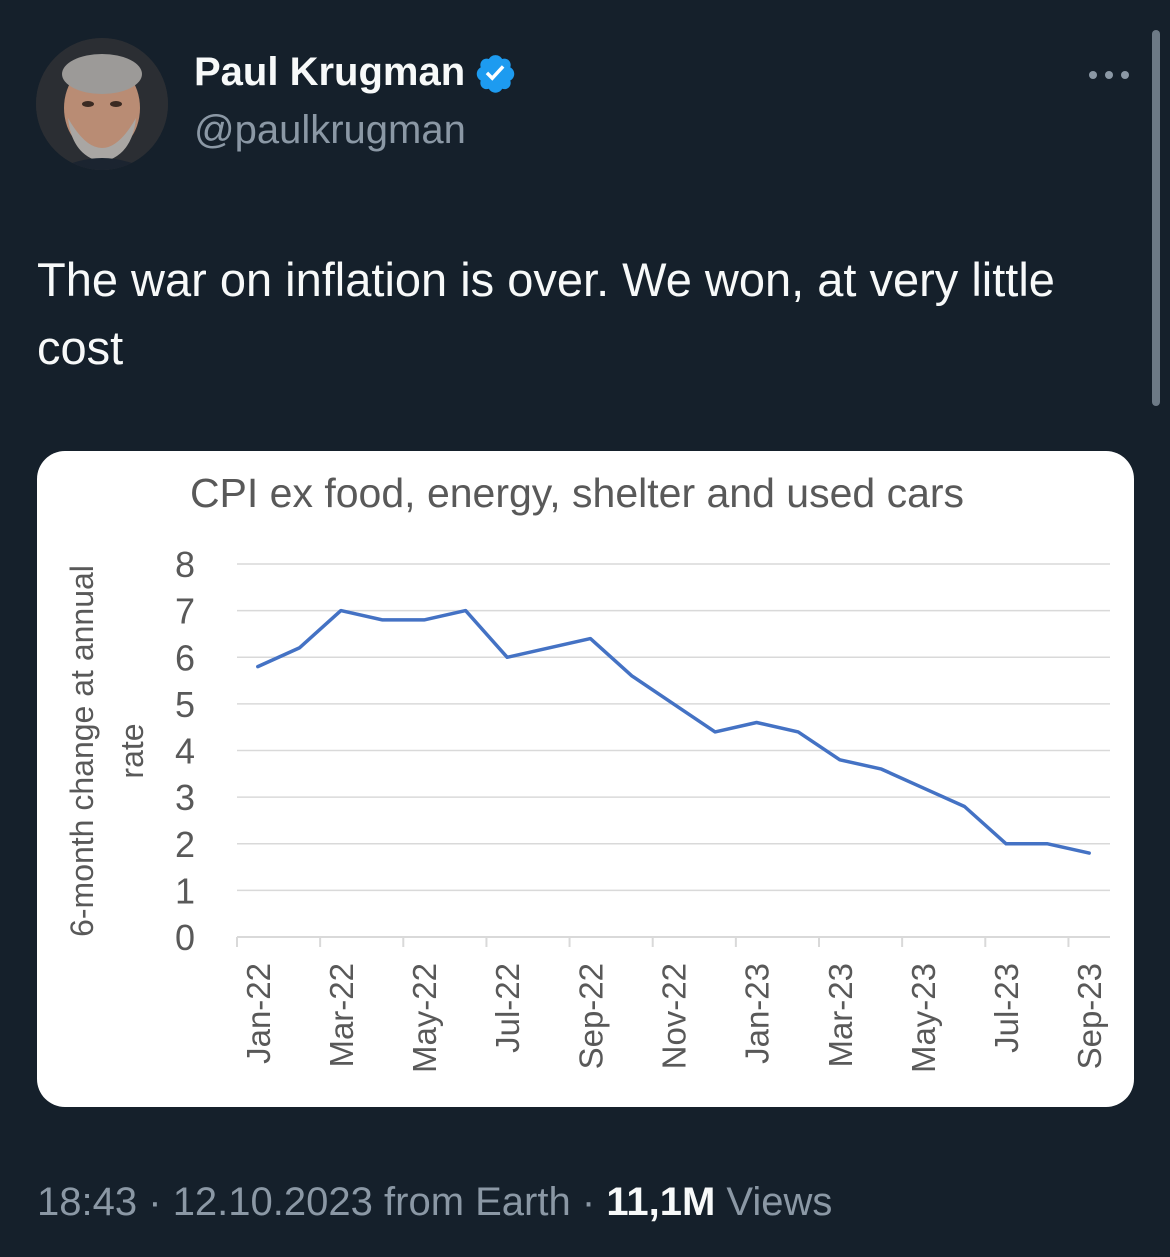 The width and height of the screenshot is (1170, 1257). Describe the element at coordinates (779, 1202) in the screenshot. I see `views-label: Views` at that location.